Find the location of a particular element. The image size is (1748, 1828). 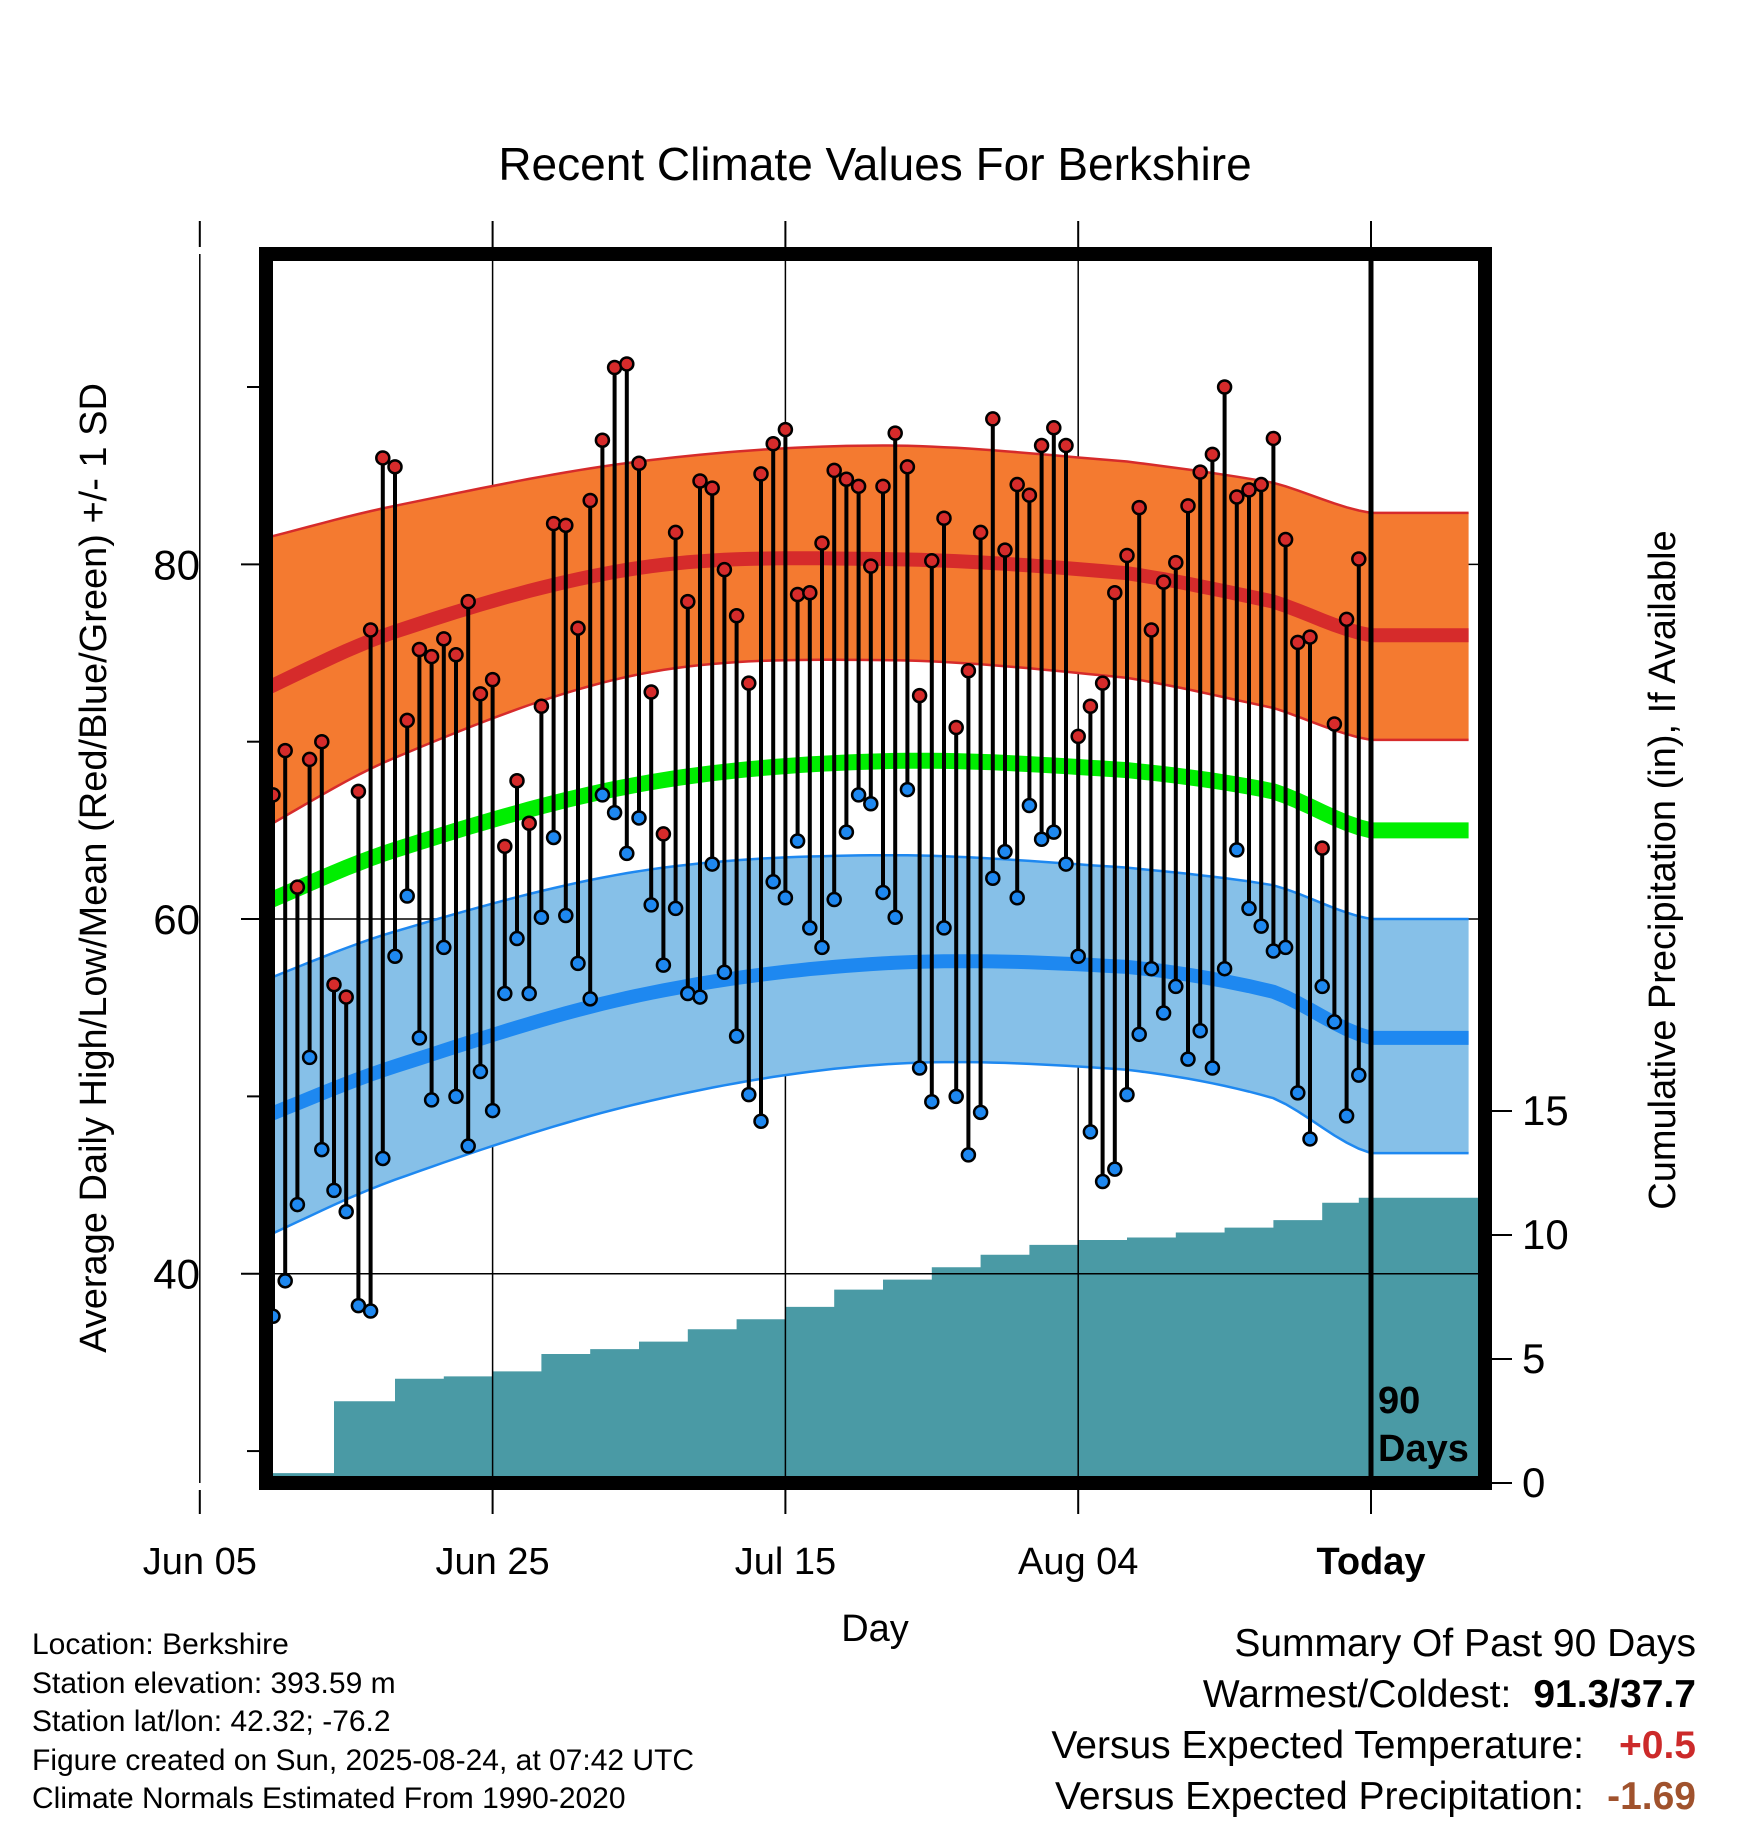

normals-text: Climate Normals Estimated From 1990-2020 is located at coordinates (329, 1798).